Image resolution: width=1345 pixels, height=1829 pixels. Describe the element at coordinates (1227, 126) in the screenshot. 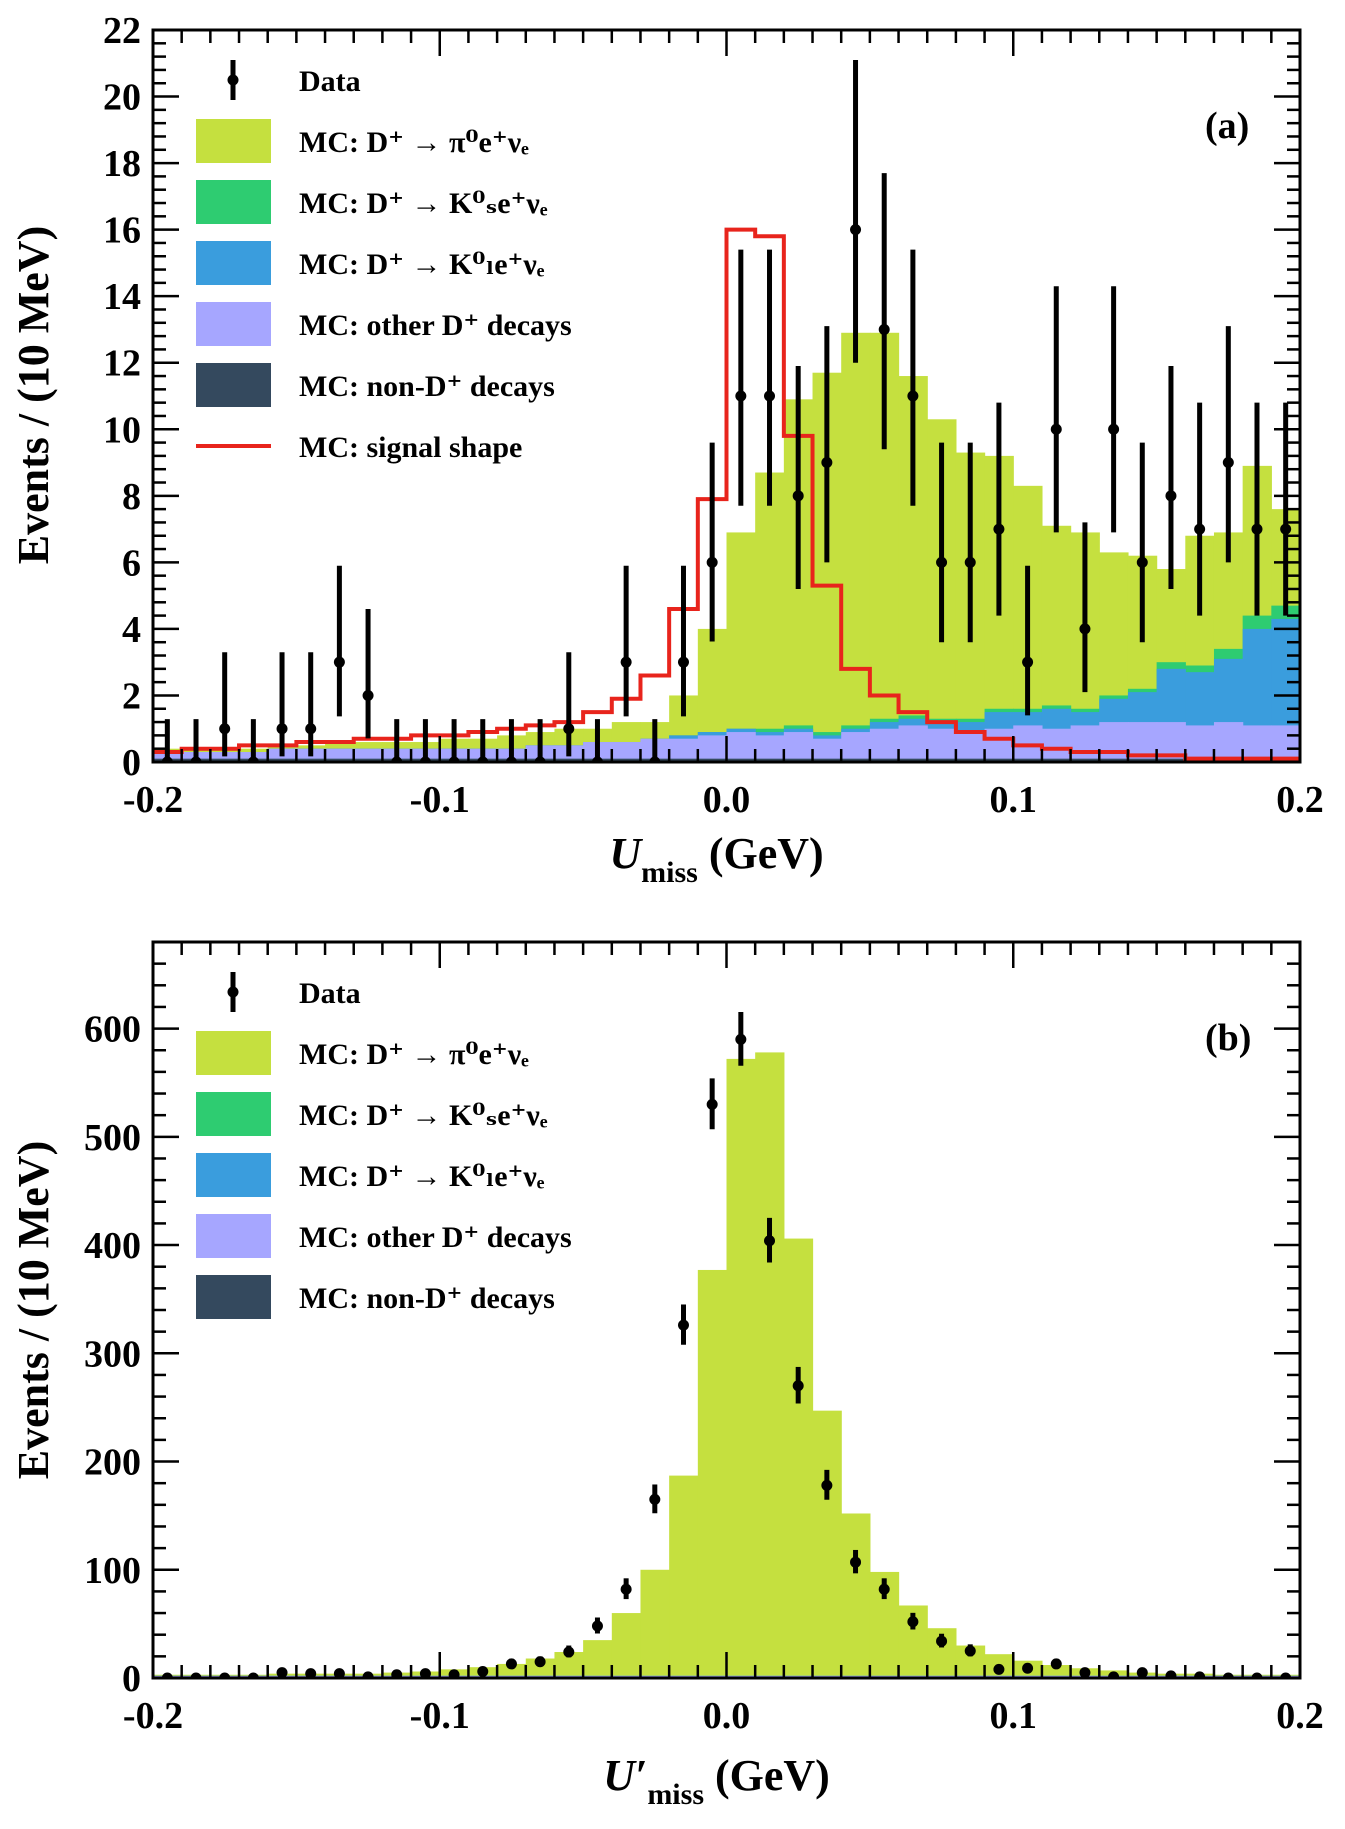

I see `panel-label: (a)` at that location.